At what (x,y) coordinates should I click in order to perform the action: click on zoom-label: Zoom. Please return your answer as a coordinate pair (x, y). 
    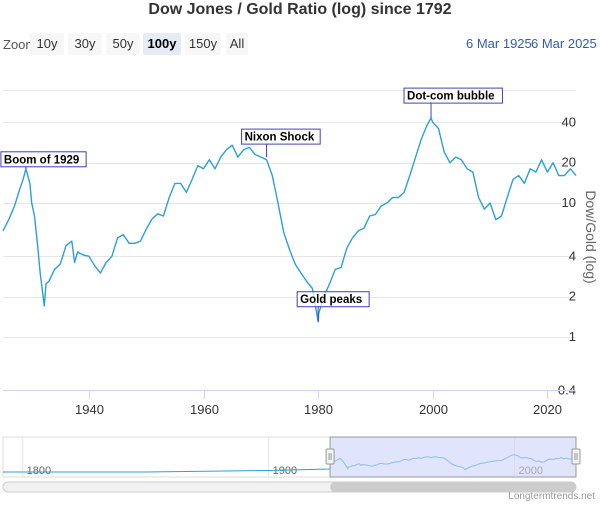
    Looking at the image, I should click on (20, 44).